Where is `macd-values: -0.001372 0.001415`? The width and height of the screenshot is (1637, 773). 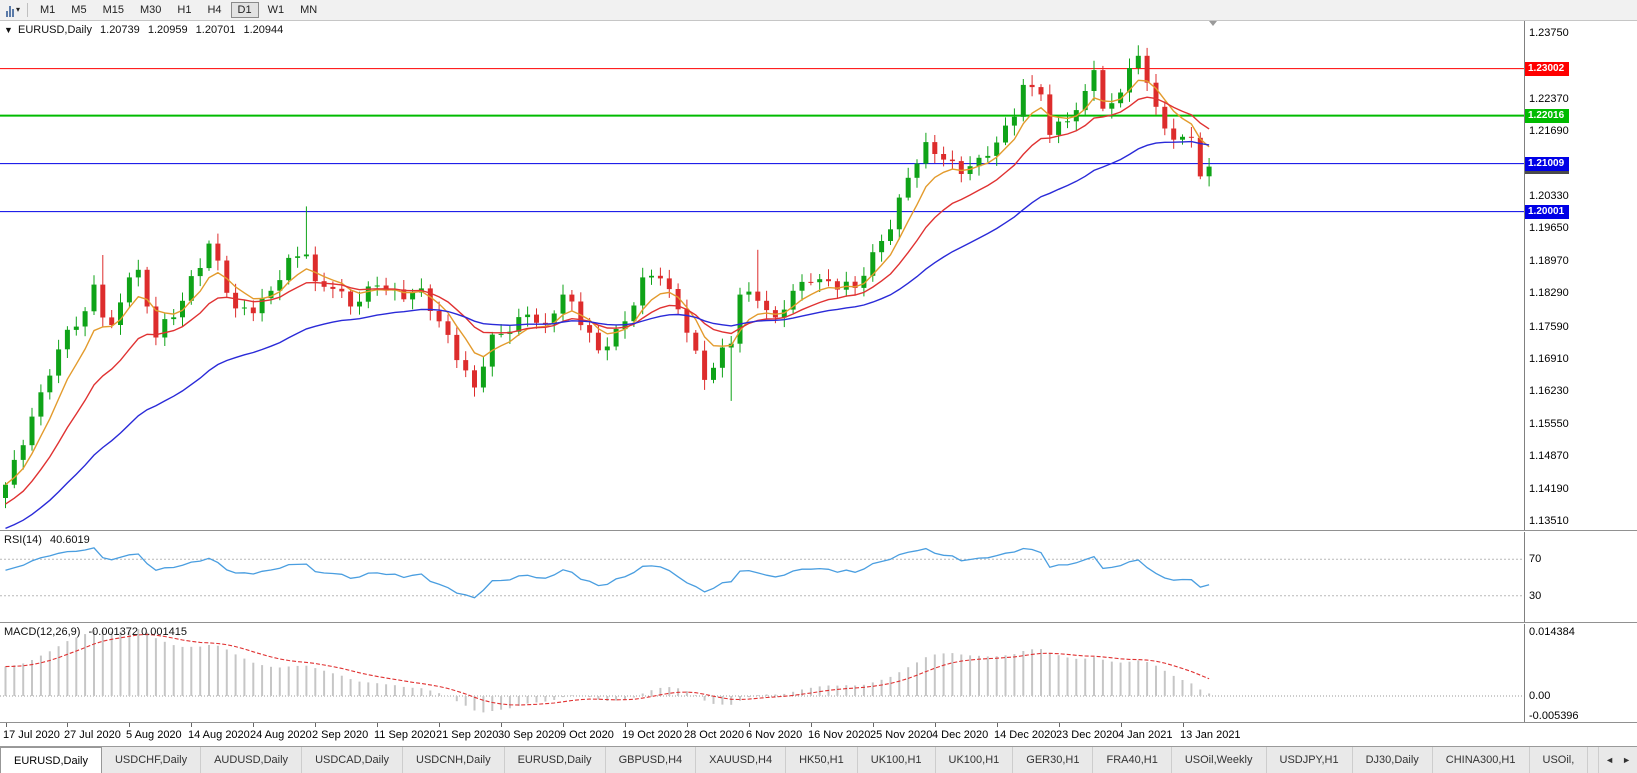 macd-values: -0.001372 0.001415 is located at coordinates (137, 632).